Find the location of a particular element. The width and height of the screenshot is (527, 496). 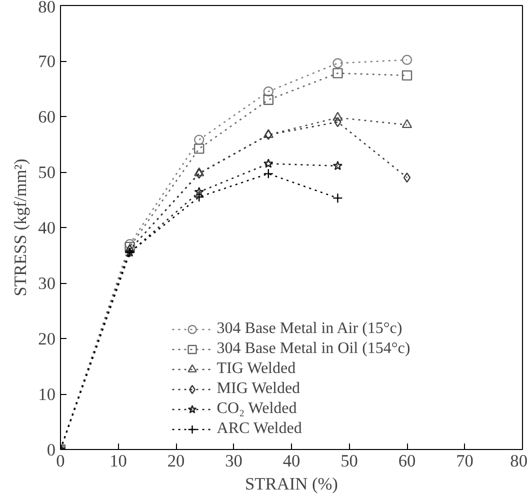

x-tick-label: 40 is located at coordinates (291, 461).